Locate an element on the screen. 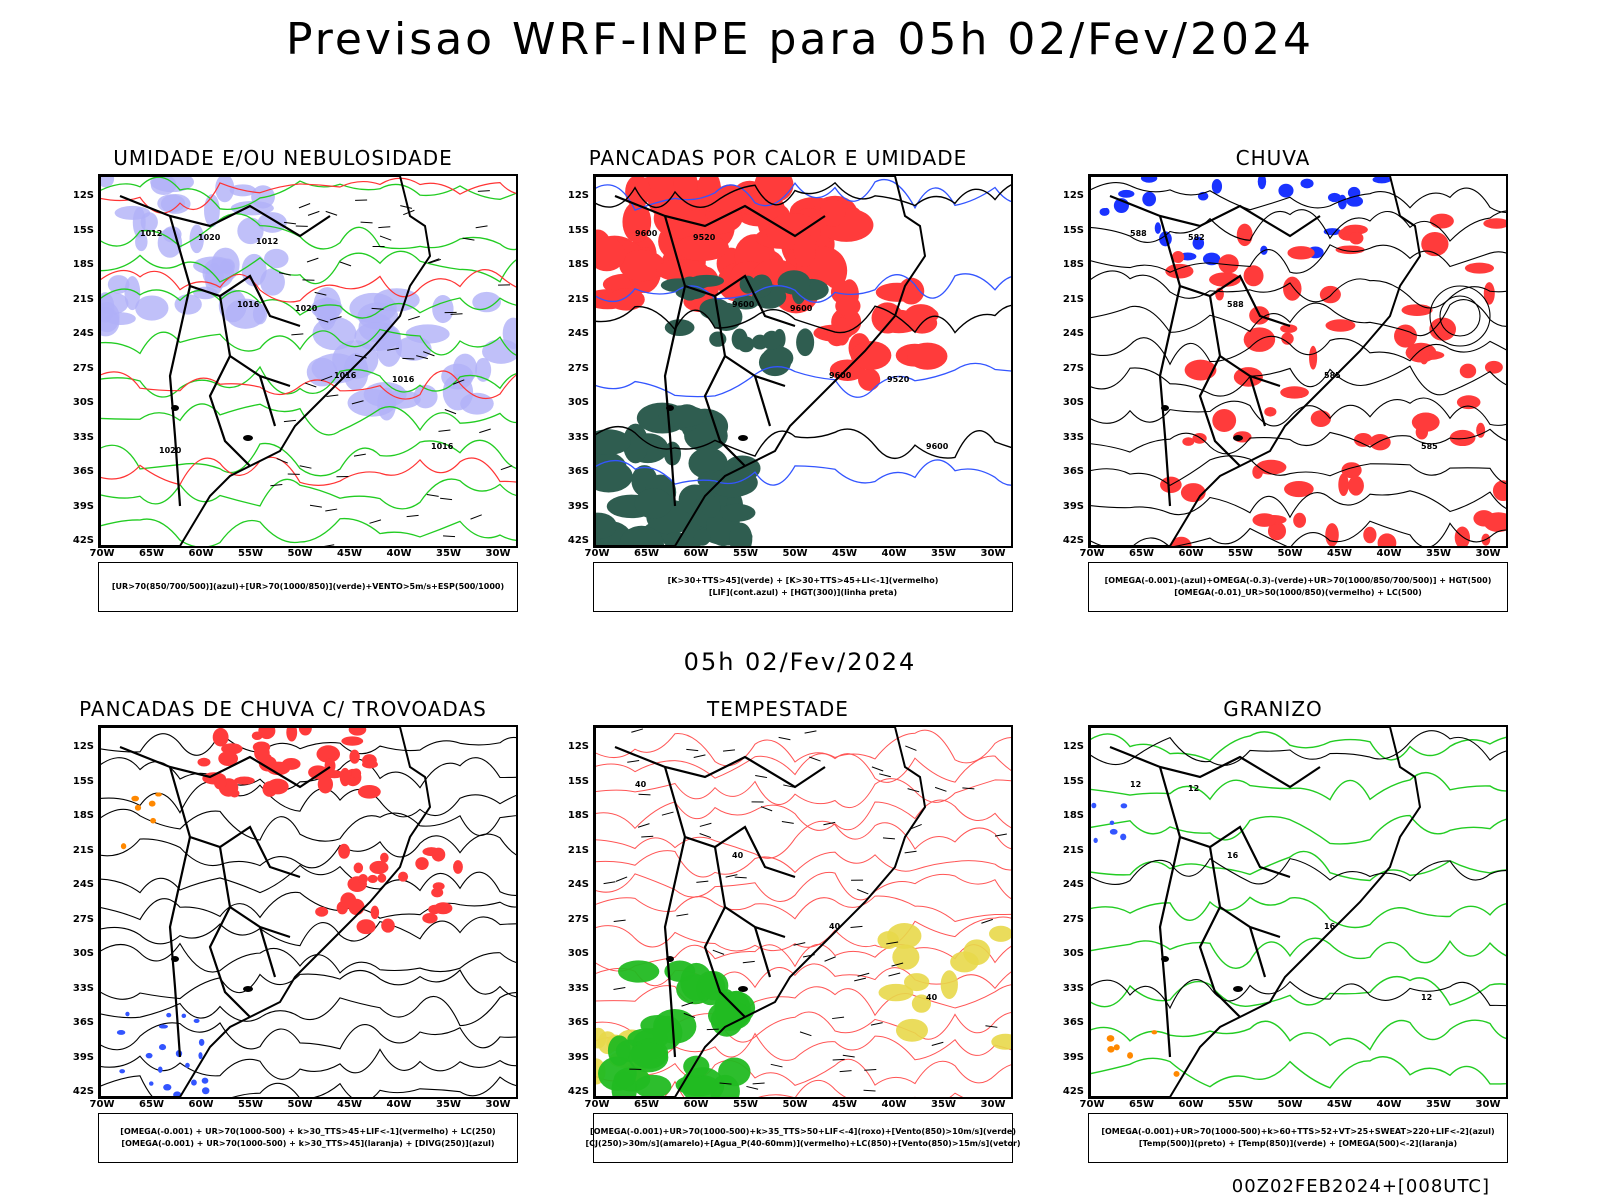 This screenshot has height=1200, width=1600. lat-tick-label: 12S is located at coordinates (578, 746).